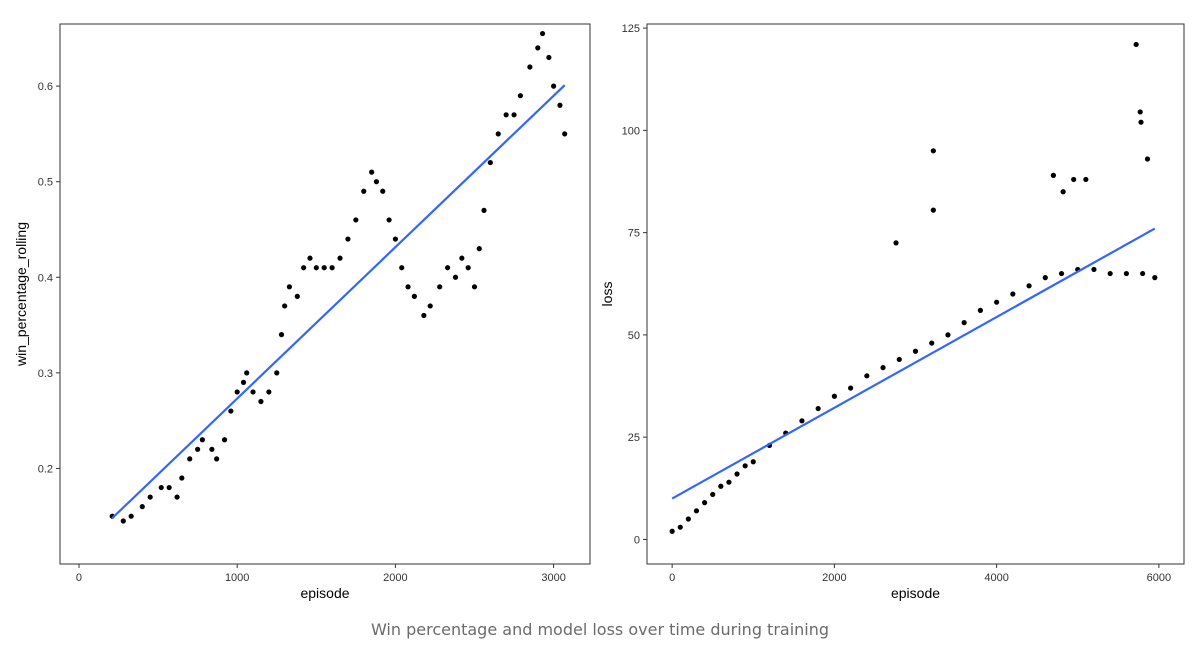 This screenshot has width=1200, height=653. What do you see at coordinates (21, 294) in the screenshot?
I see `y-axis-title: win_percentage_rolling` at bounding box center [21, 294].